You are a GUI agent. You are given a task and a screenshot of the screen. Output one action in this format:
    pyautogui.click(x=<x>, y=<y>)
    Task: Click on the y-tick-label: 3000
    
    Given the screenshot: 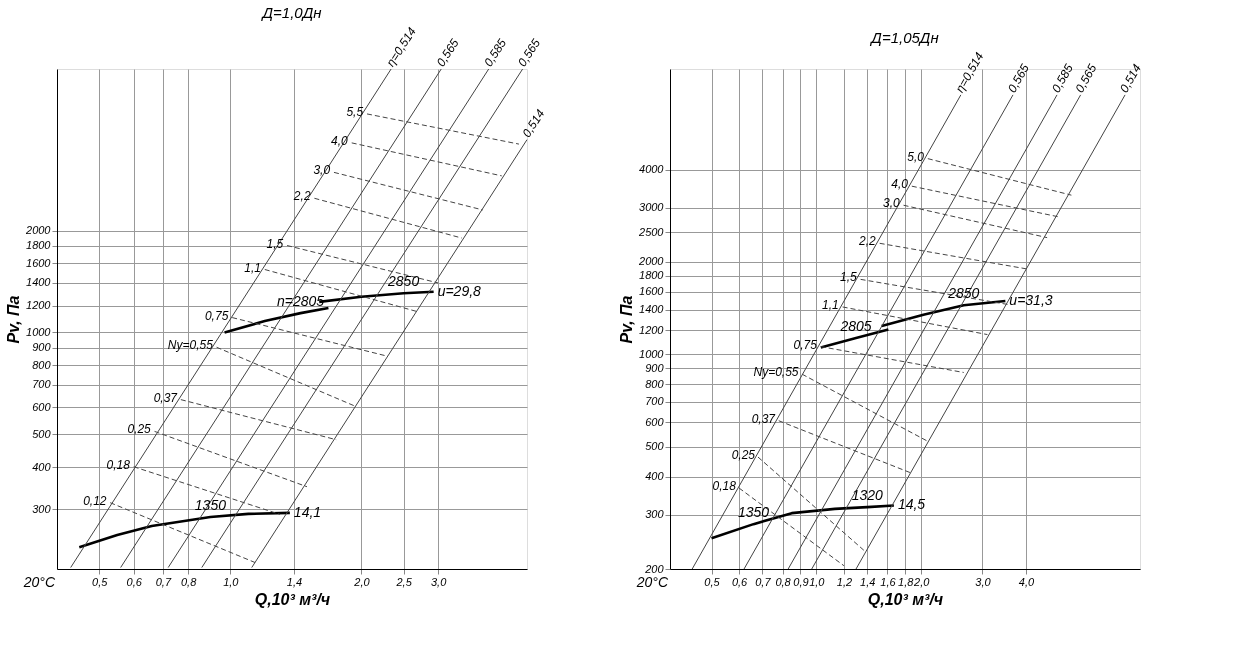 What is the action you would take?
    pyautogui.click(x=652, y=207)
    